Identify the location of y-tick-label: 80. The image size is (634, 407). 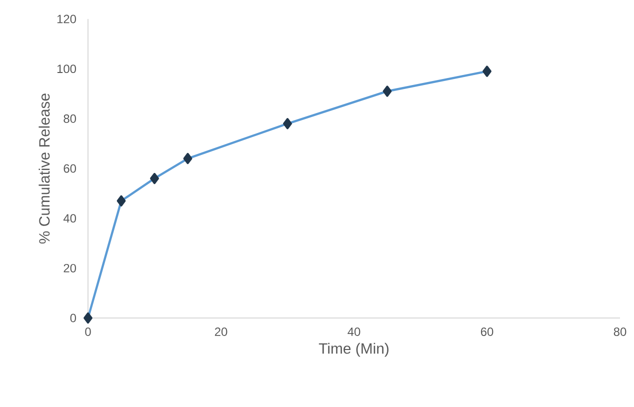
(70, 118).